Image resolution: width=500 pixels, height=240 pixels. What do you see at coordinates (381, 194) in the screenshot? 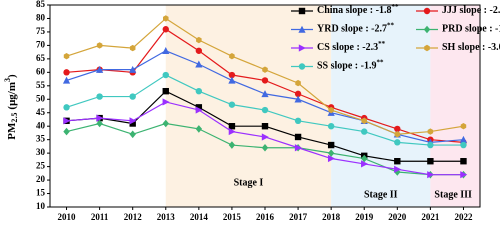
I see `stage-label: Stage II` at bounding box center [381, 194].